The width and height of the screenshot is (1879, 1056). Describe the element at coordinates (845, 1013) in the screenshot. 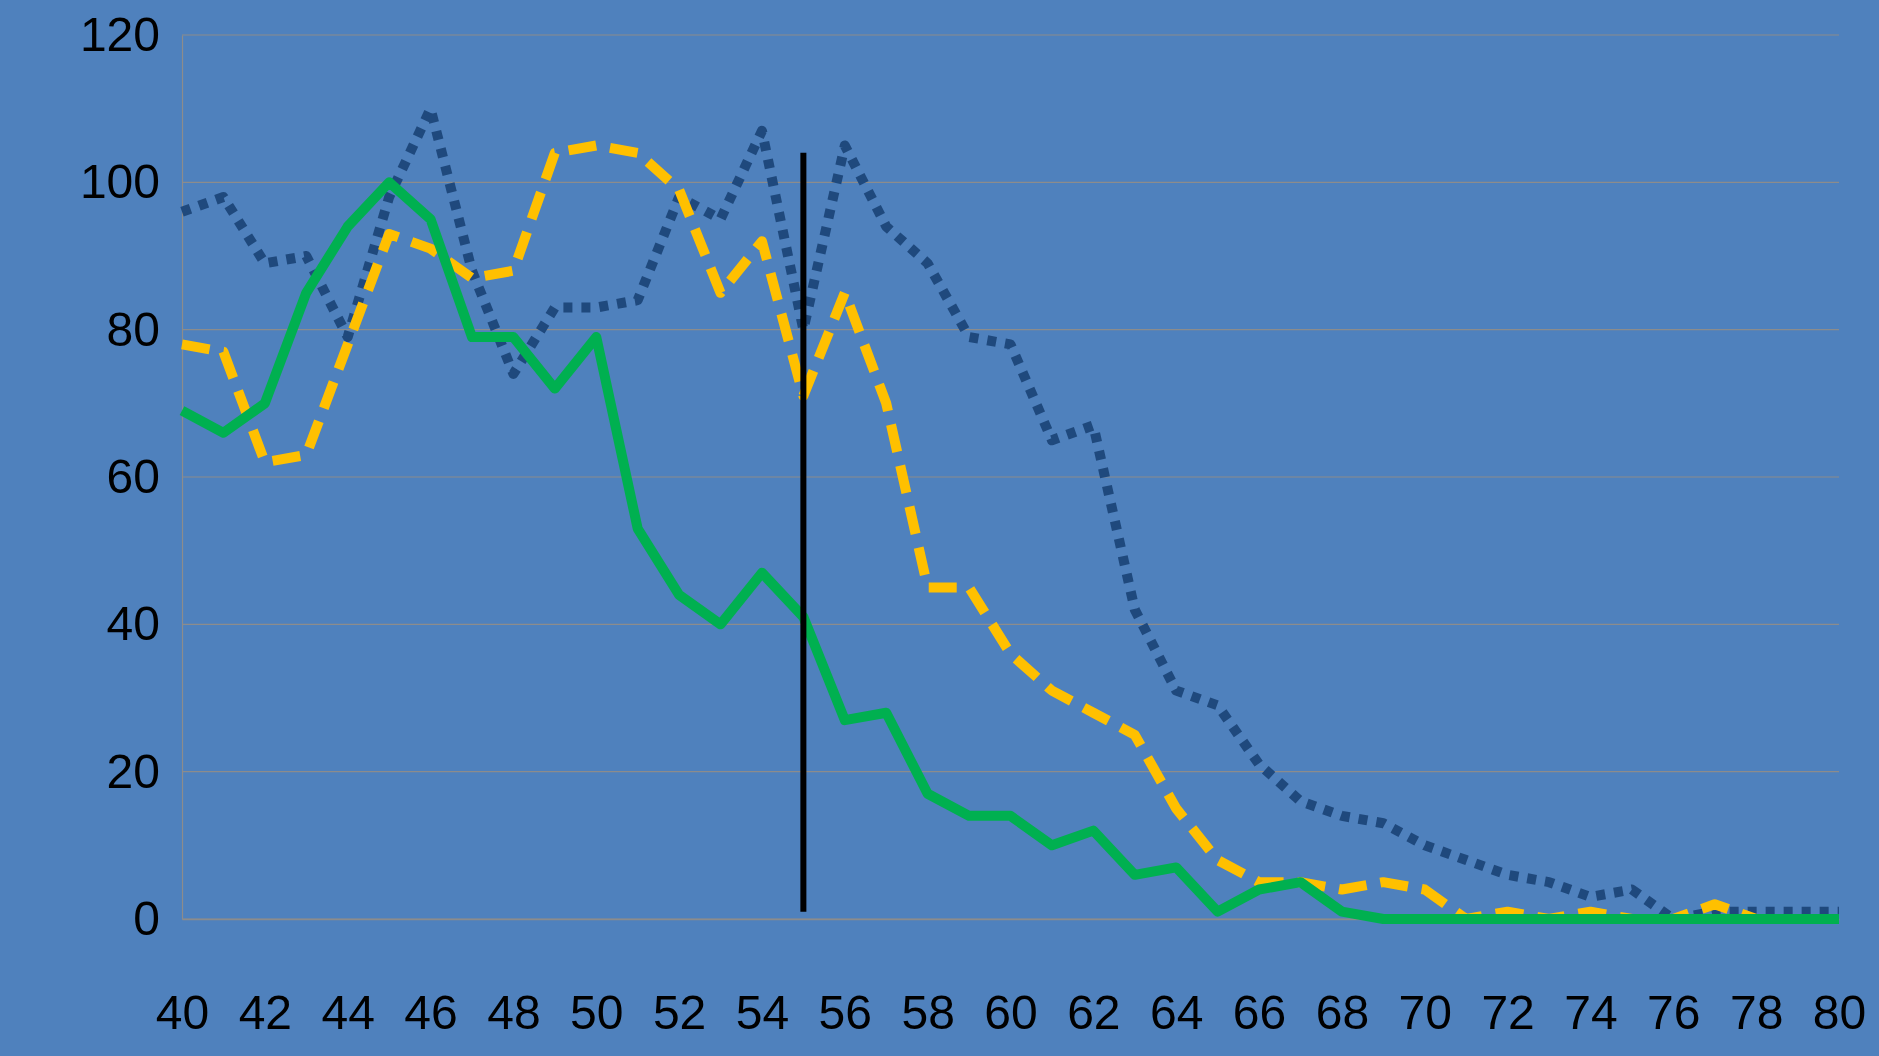

I see `x-tick-label: 56` at that location.